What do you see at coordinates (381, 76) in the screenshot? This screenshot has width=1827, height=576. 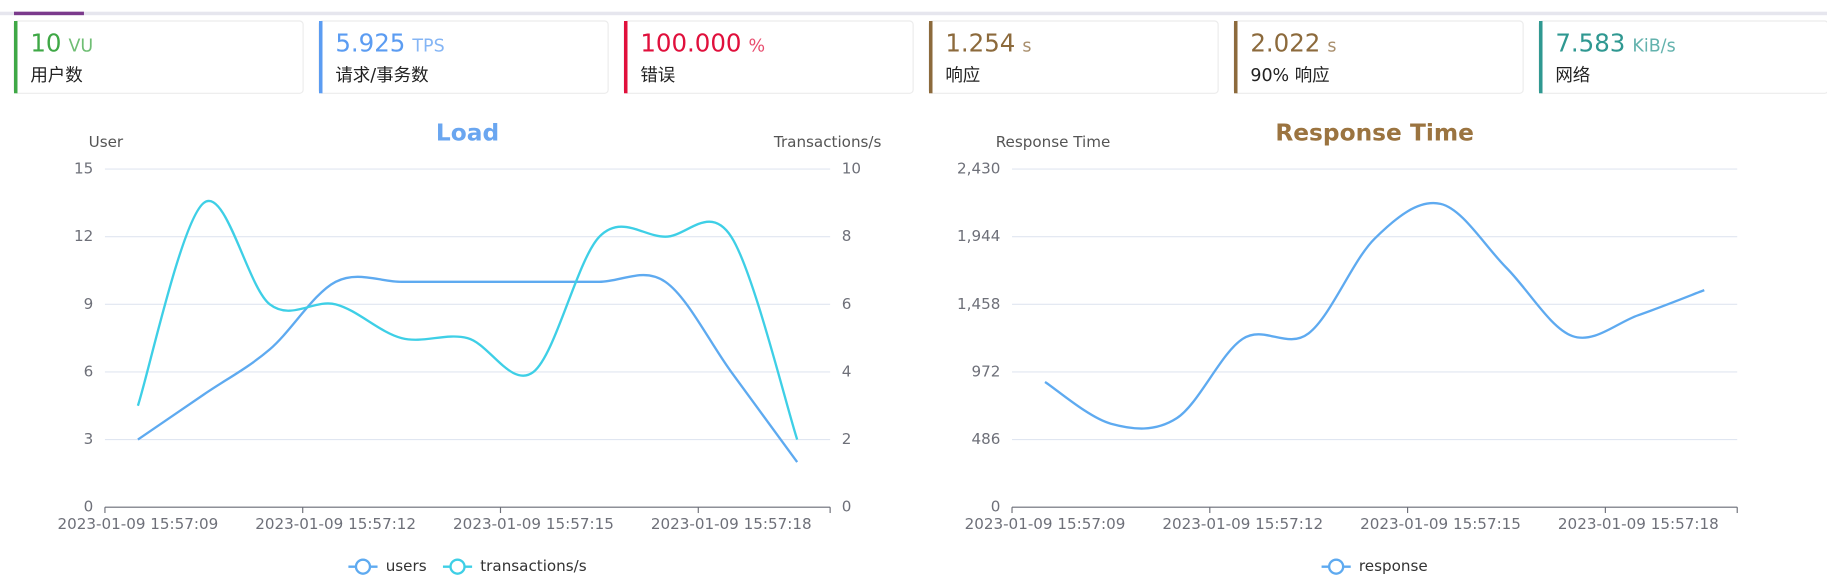 I see `card-label: 请求/事务数` at bounding box center [381, 76].